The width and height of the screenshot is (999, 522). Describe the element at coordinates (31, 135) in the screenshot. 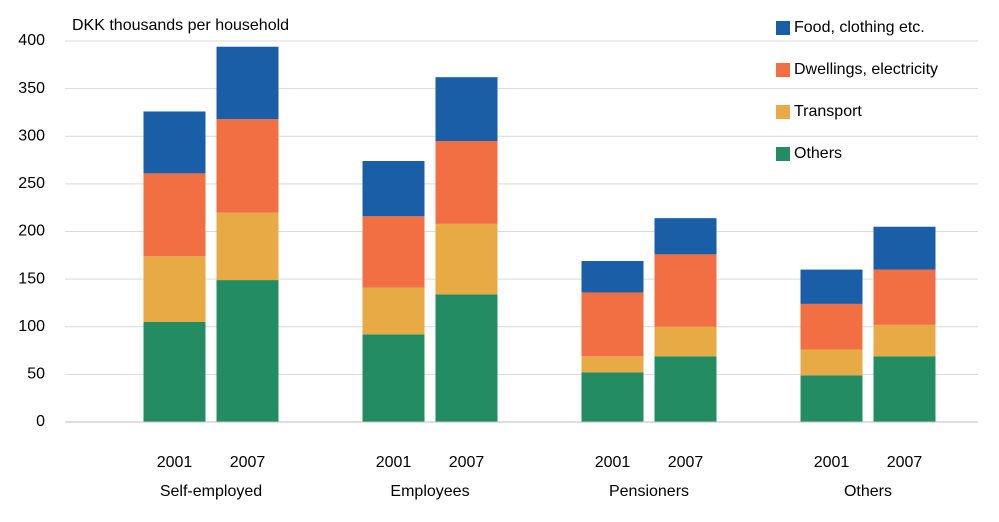

I see `y-tick-label: 300` at that location.